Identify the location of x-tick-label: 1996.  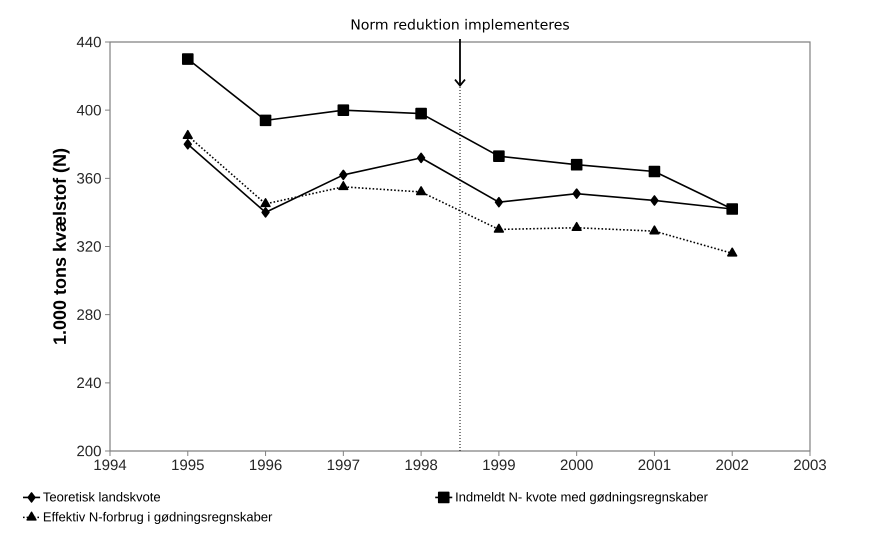
(266, 465).